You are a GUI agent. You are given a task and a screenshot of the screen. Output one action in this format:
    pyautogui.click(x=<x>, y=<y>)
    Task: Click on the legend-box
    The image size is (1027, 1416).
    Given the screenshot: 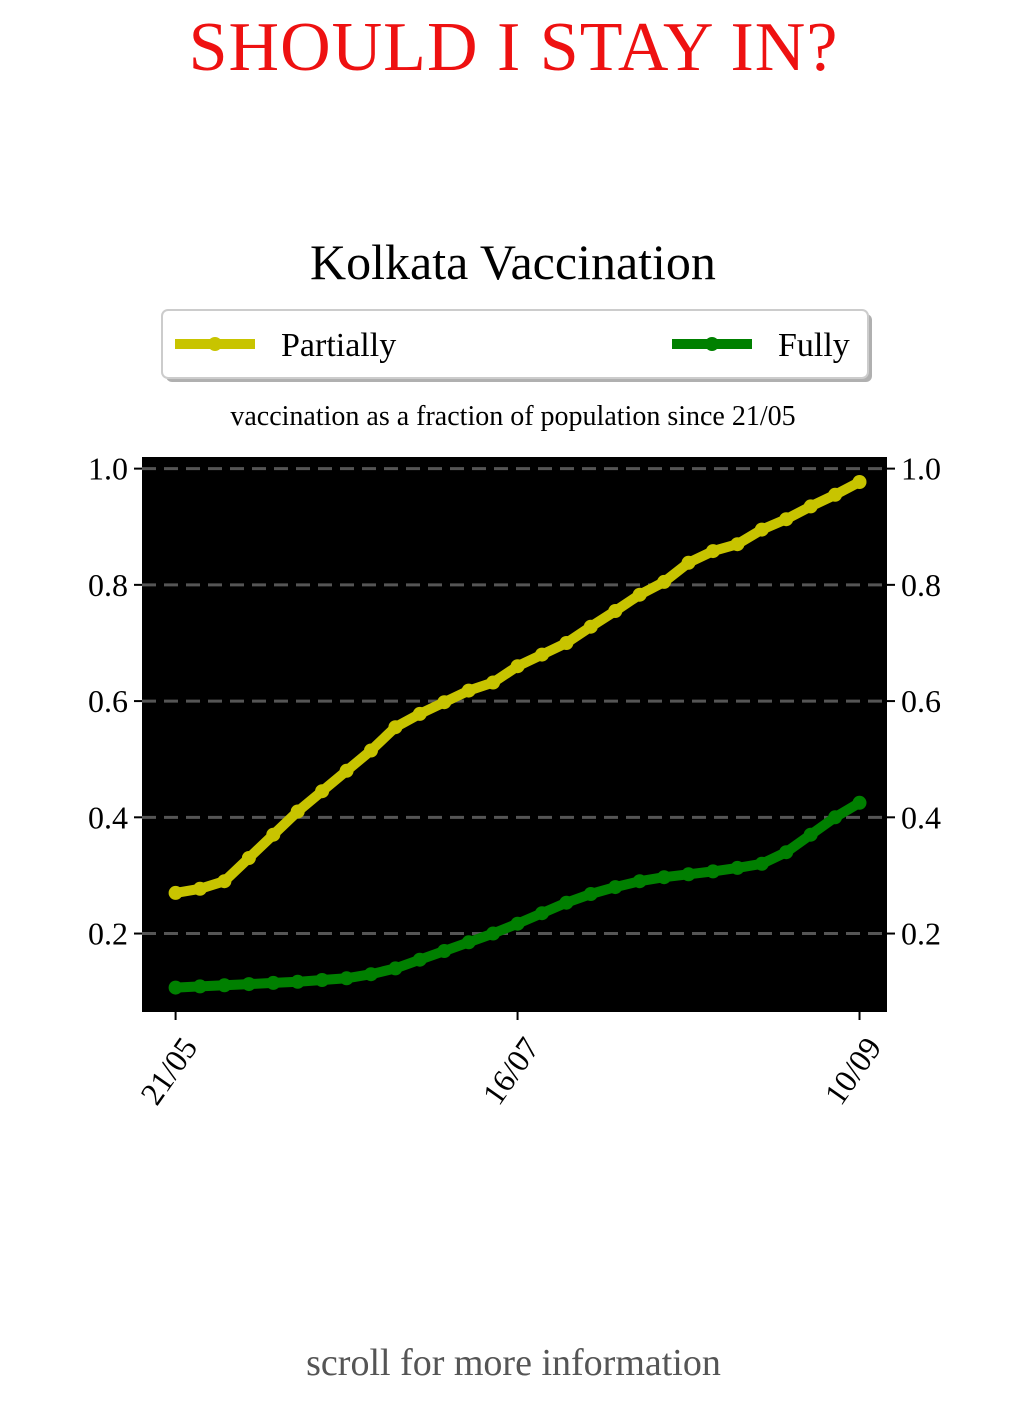 What is the action you would take?
    pyautogui.click(x=515, y=344)
    